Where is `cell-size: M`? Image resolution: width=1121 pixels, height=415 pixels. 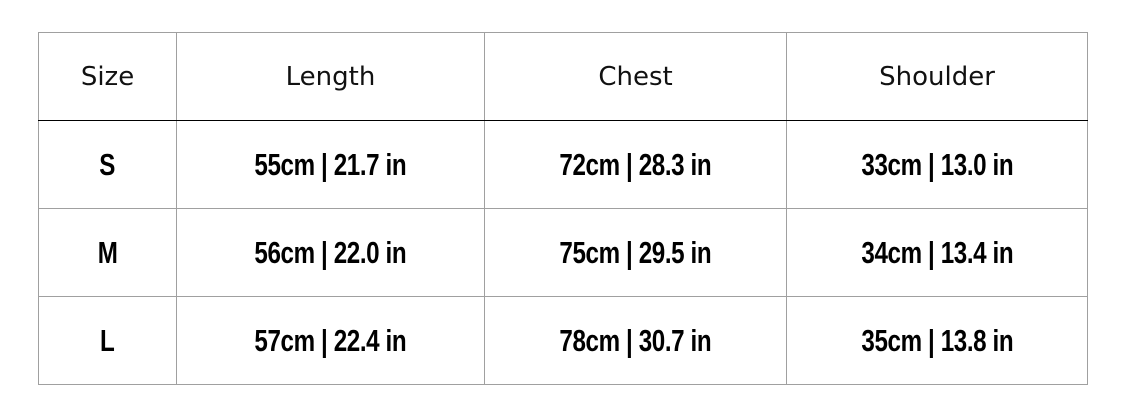 cell-size: M is located at coordinates (107, 252).